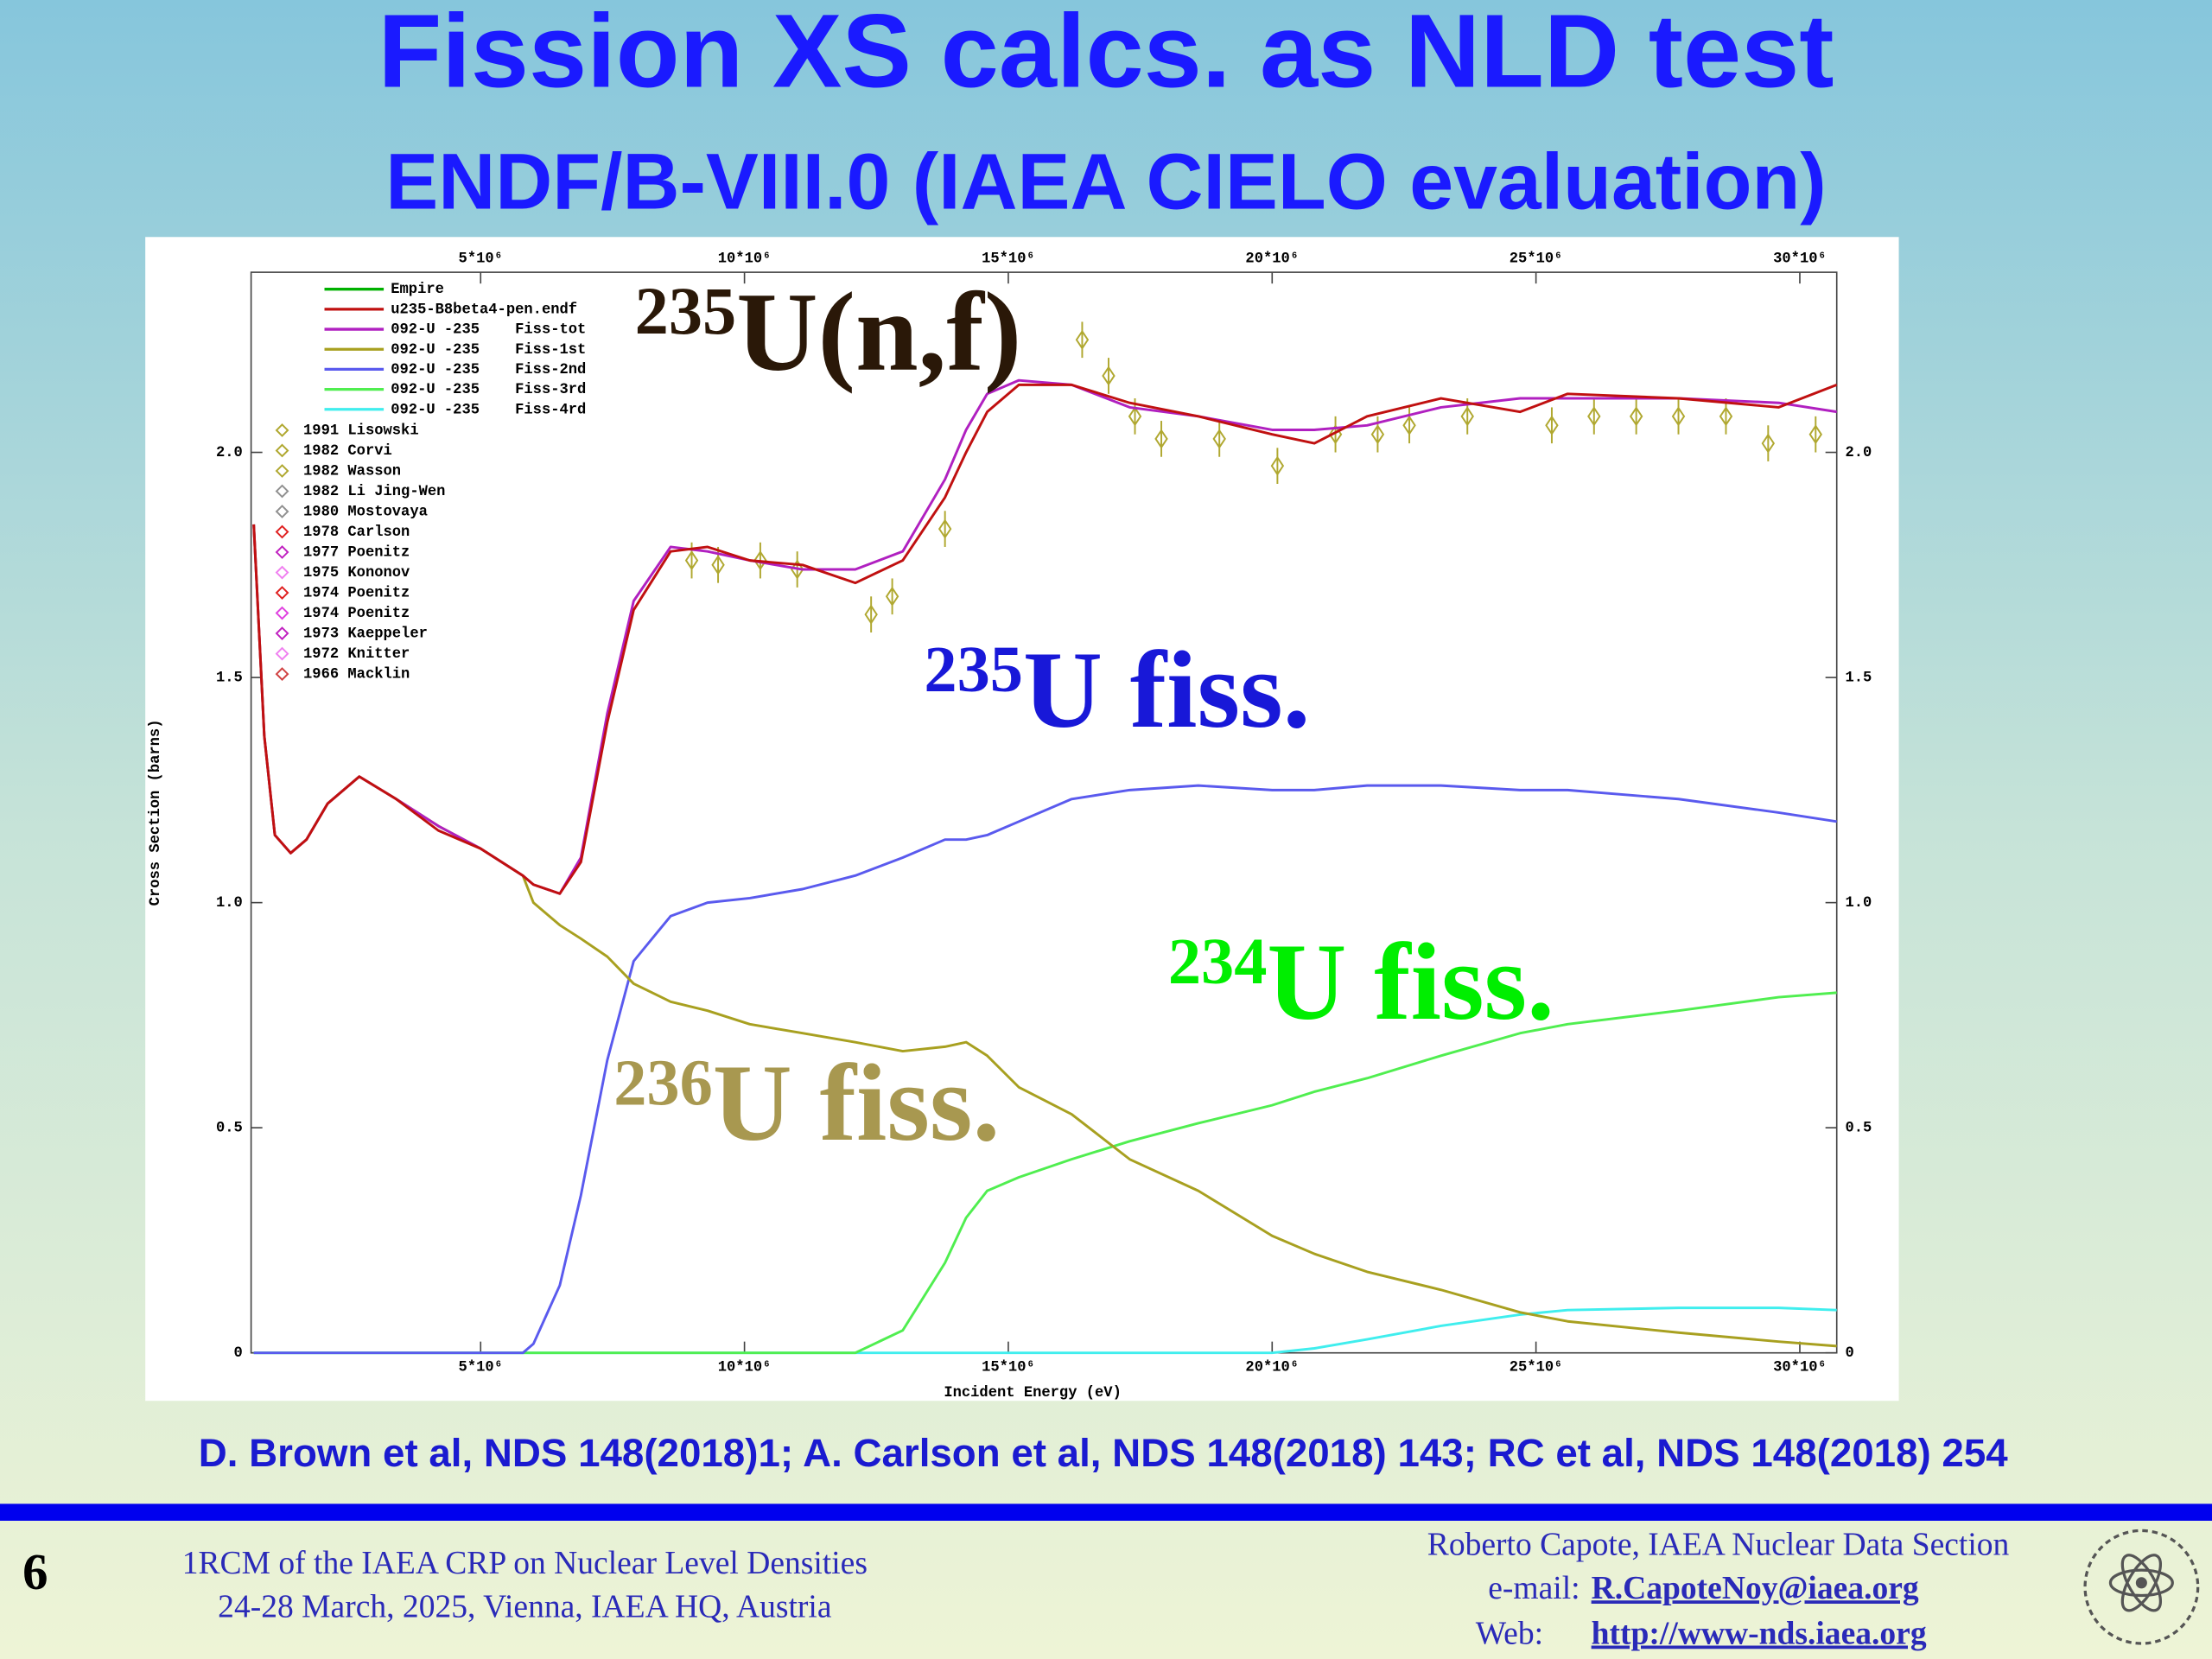  What do you see at coordinates (156, 813) in the screenshot?
I see `y-axis-label: Cross Section (barns)` at bounding box center [156, 813].